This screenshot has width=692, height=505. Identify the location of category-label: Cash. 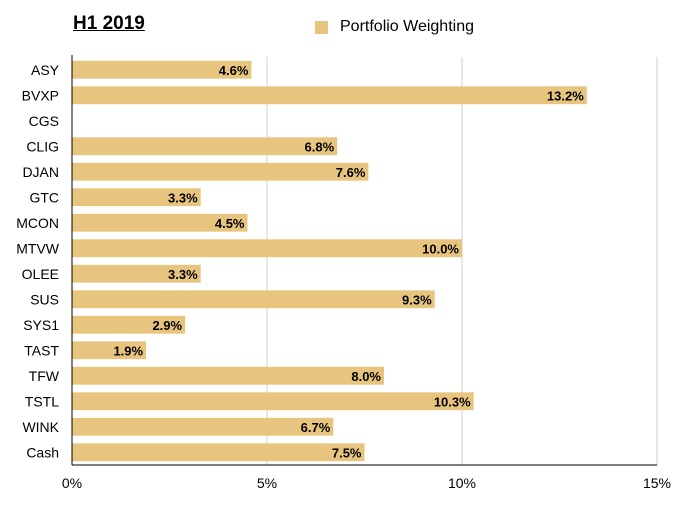
(42, 452).